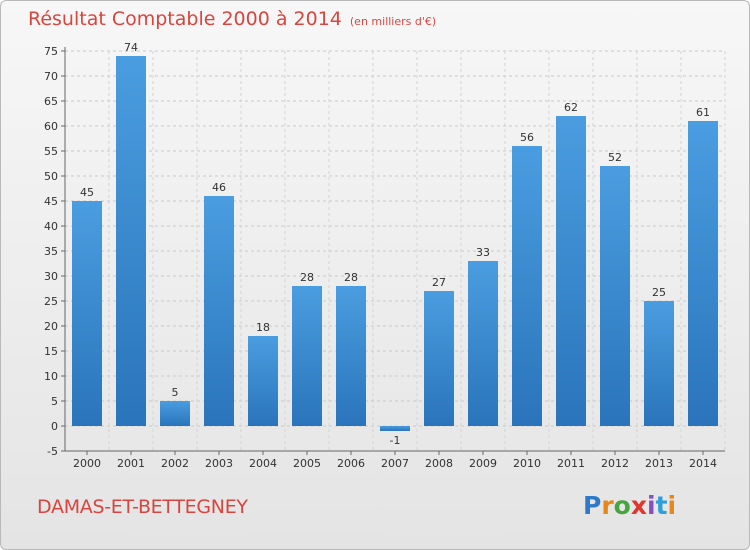 The height and width of the screenshot is (550, 750). What do you see at coordinates (395, 463) in the screenshot?
I see `x-tick-label: 2007` at bounding box center [395, 463].